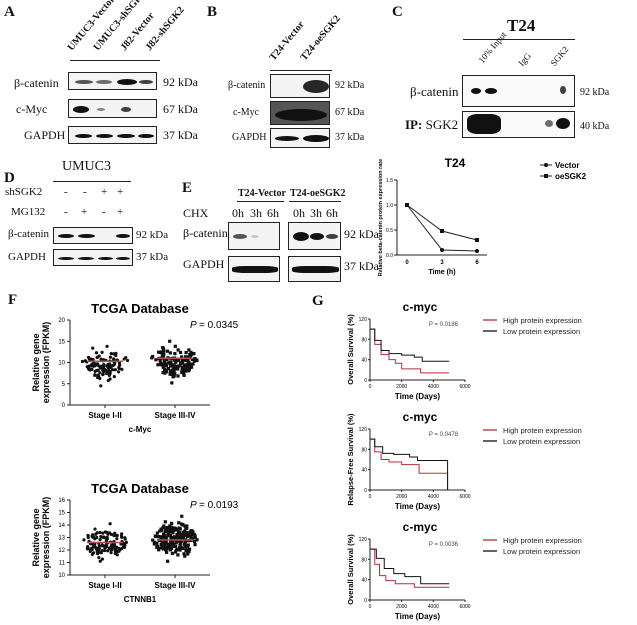  I want to click on ip-target: SGK2, so click(440, 124).